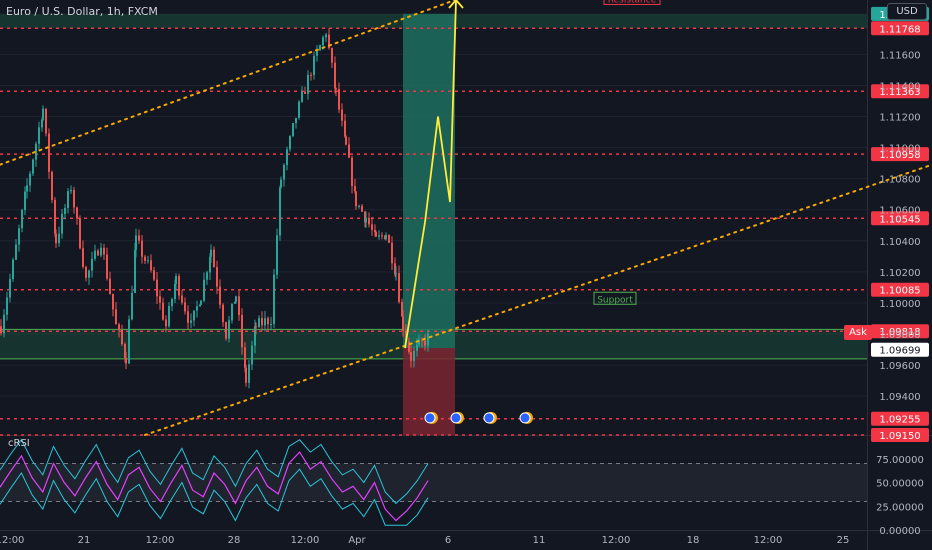 This screenshot has width=932, height=550. What do you see at coordinates (693, 540) in the screenshot?
I see `x-tick-label: 18` at bounding box center [693, 540].